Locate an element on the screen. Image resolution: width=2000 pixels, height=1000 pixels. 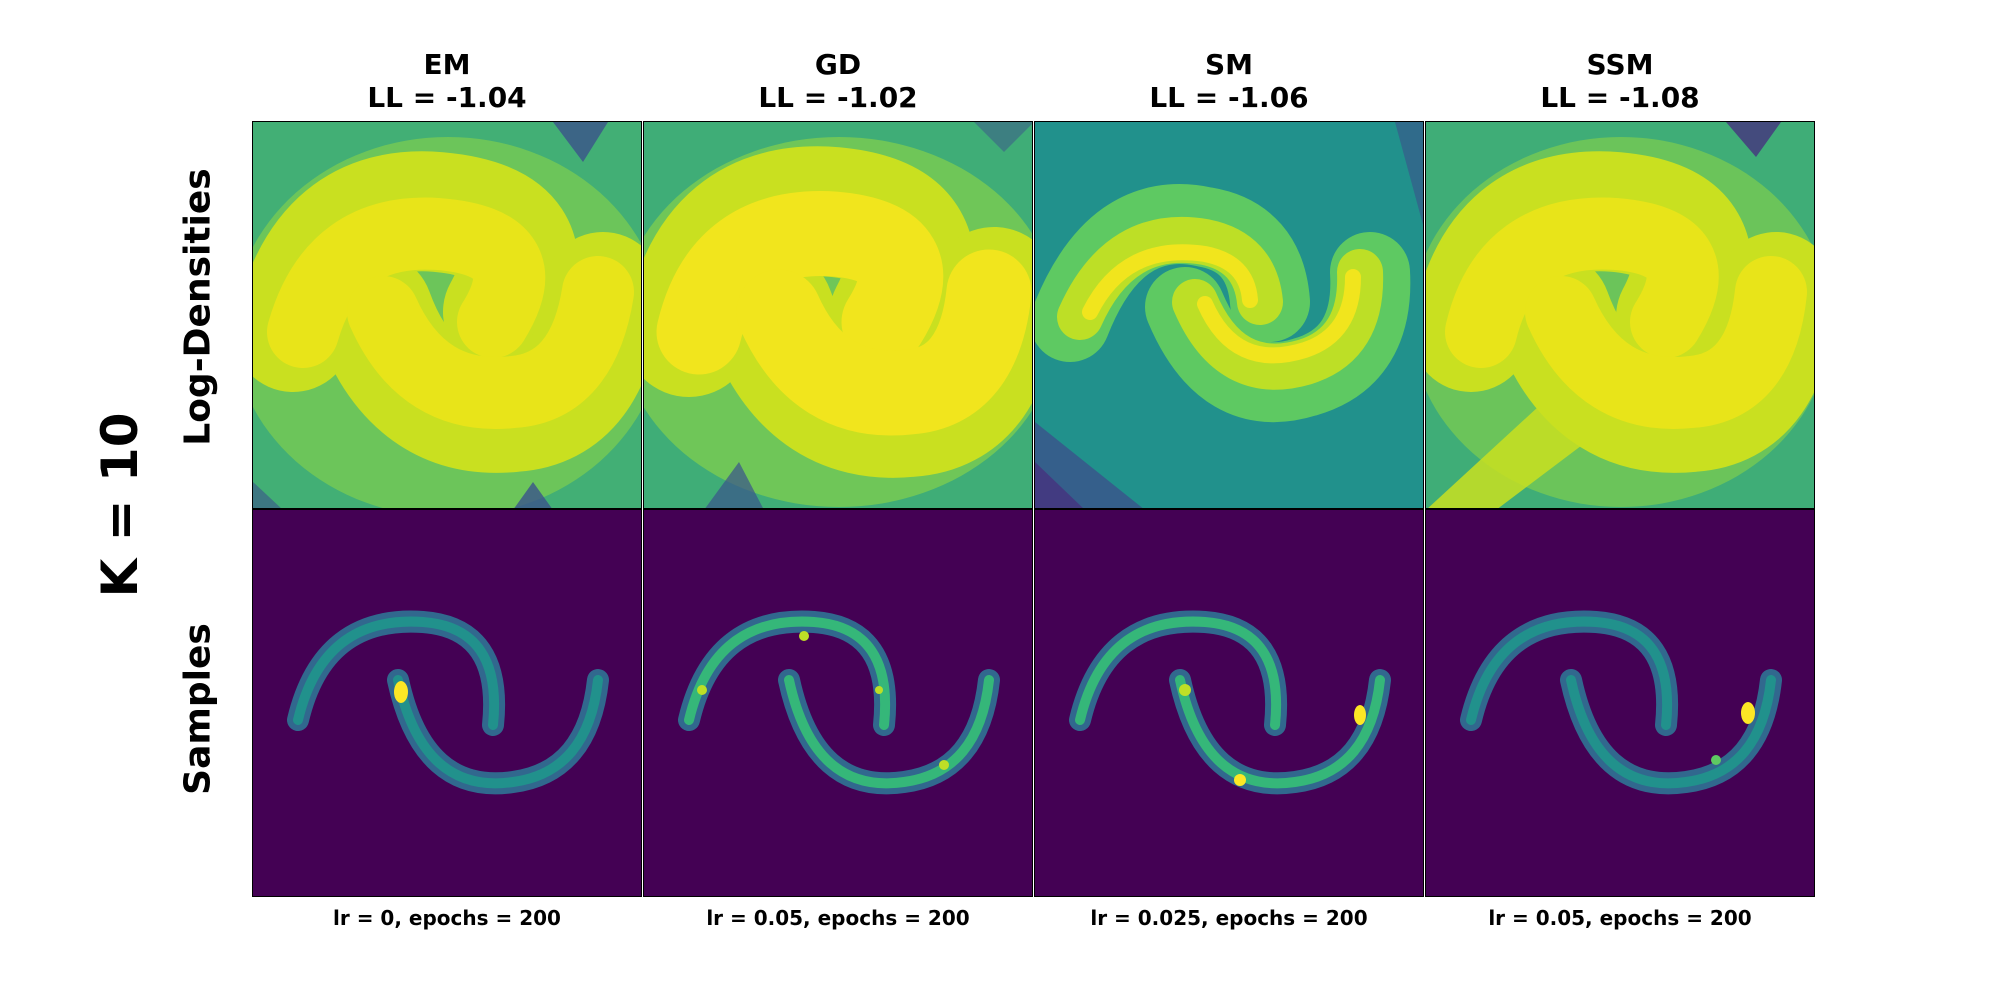
row-label-samples: Samples is located at coordinates (198, 709).